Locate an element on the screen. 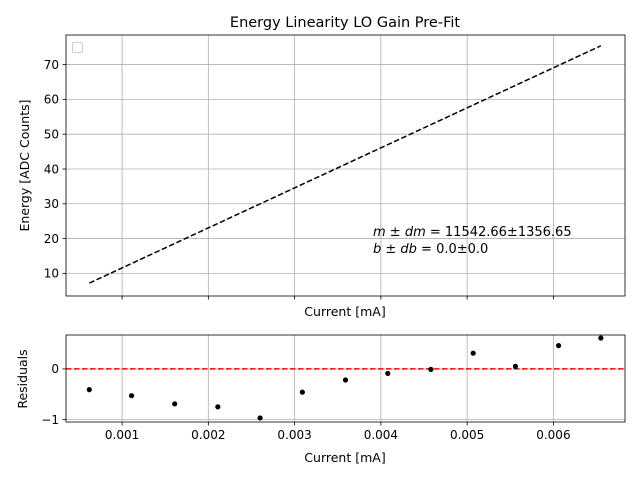 The width and height of the screenshot is (640, 480). slope-value: = 11542.66±1356.65 is located at coordinates (499, 232).